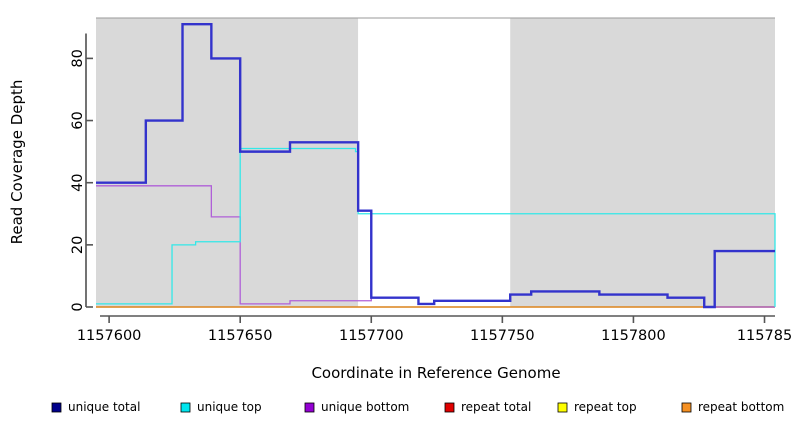 This screenshot has height=432, width=792. I want to click on x-tick-label: 1157750, so click(502, 336).